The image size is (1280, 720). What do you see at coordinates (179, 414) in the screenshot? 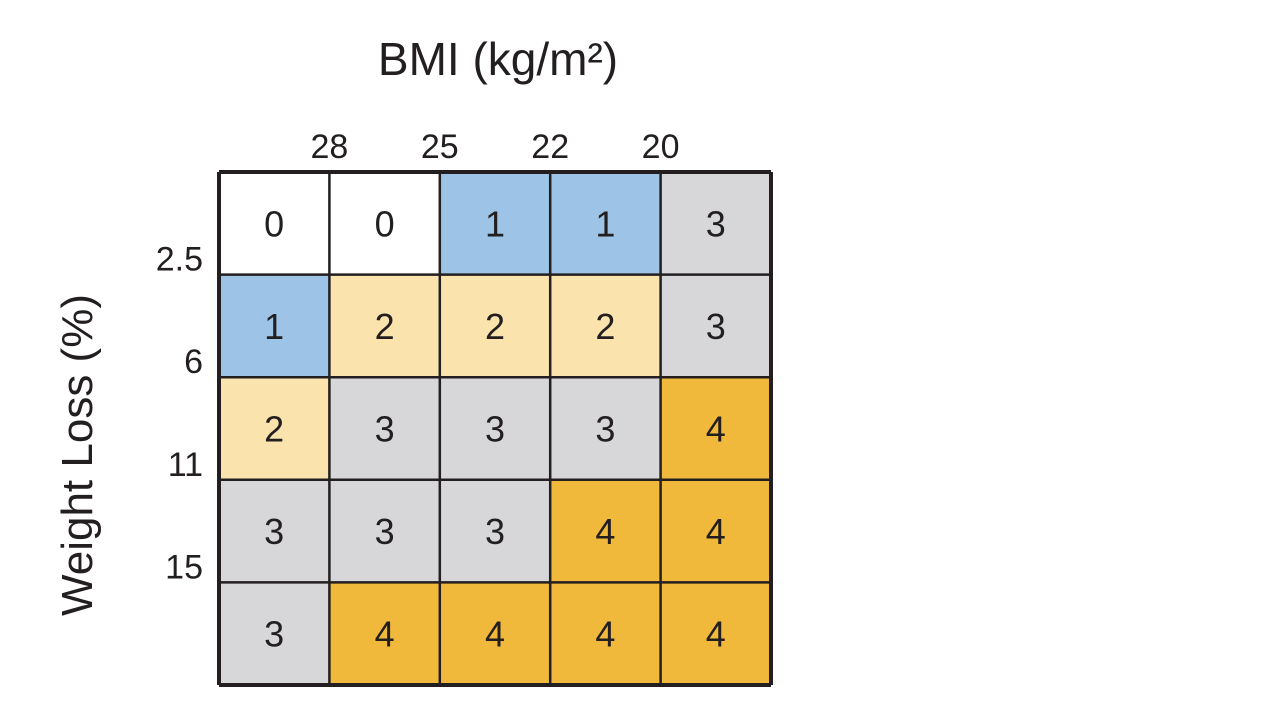
I see `y-tick-labels: 2.5 6 11 15` at bounding box center [179, 414].